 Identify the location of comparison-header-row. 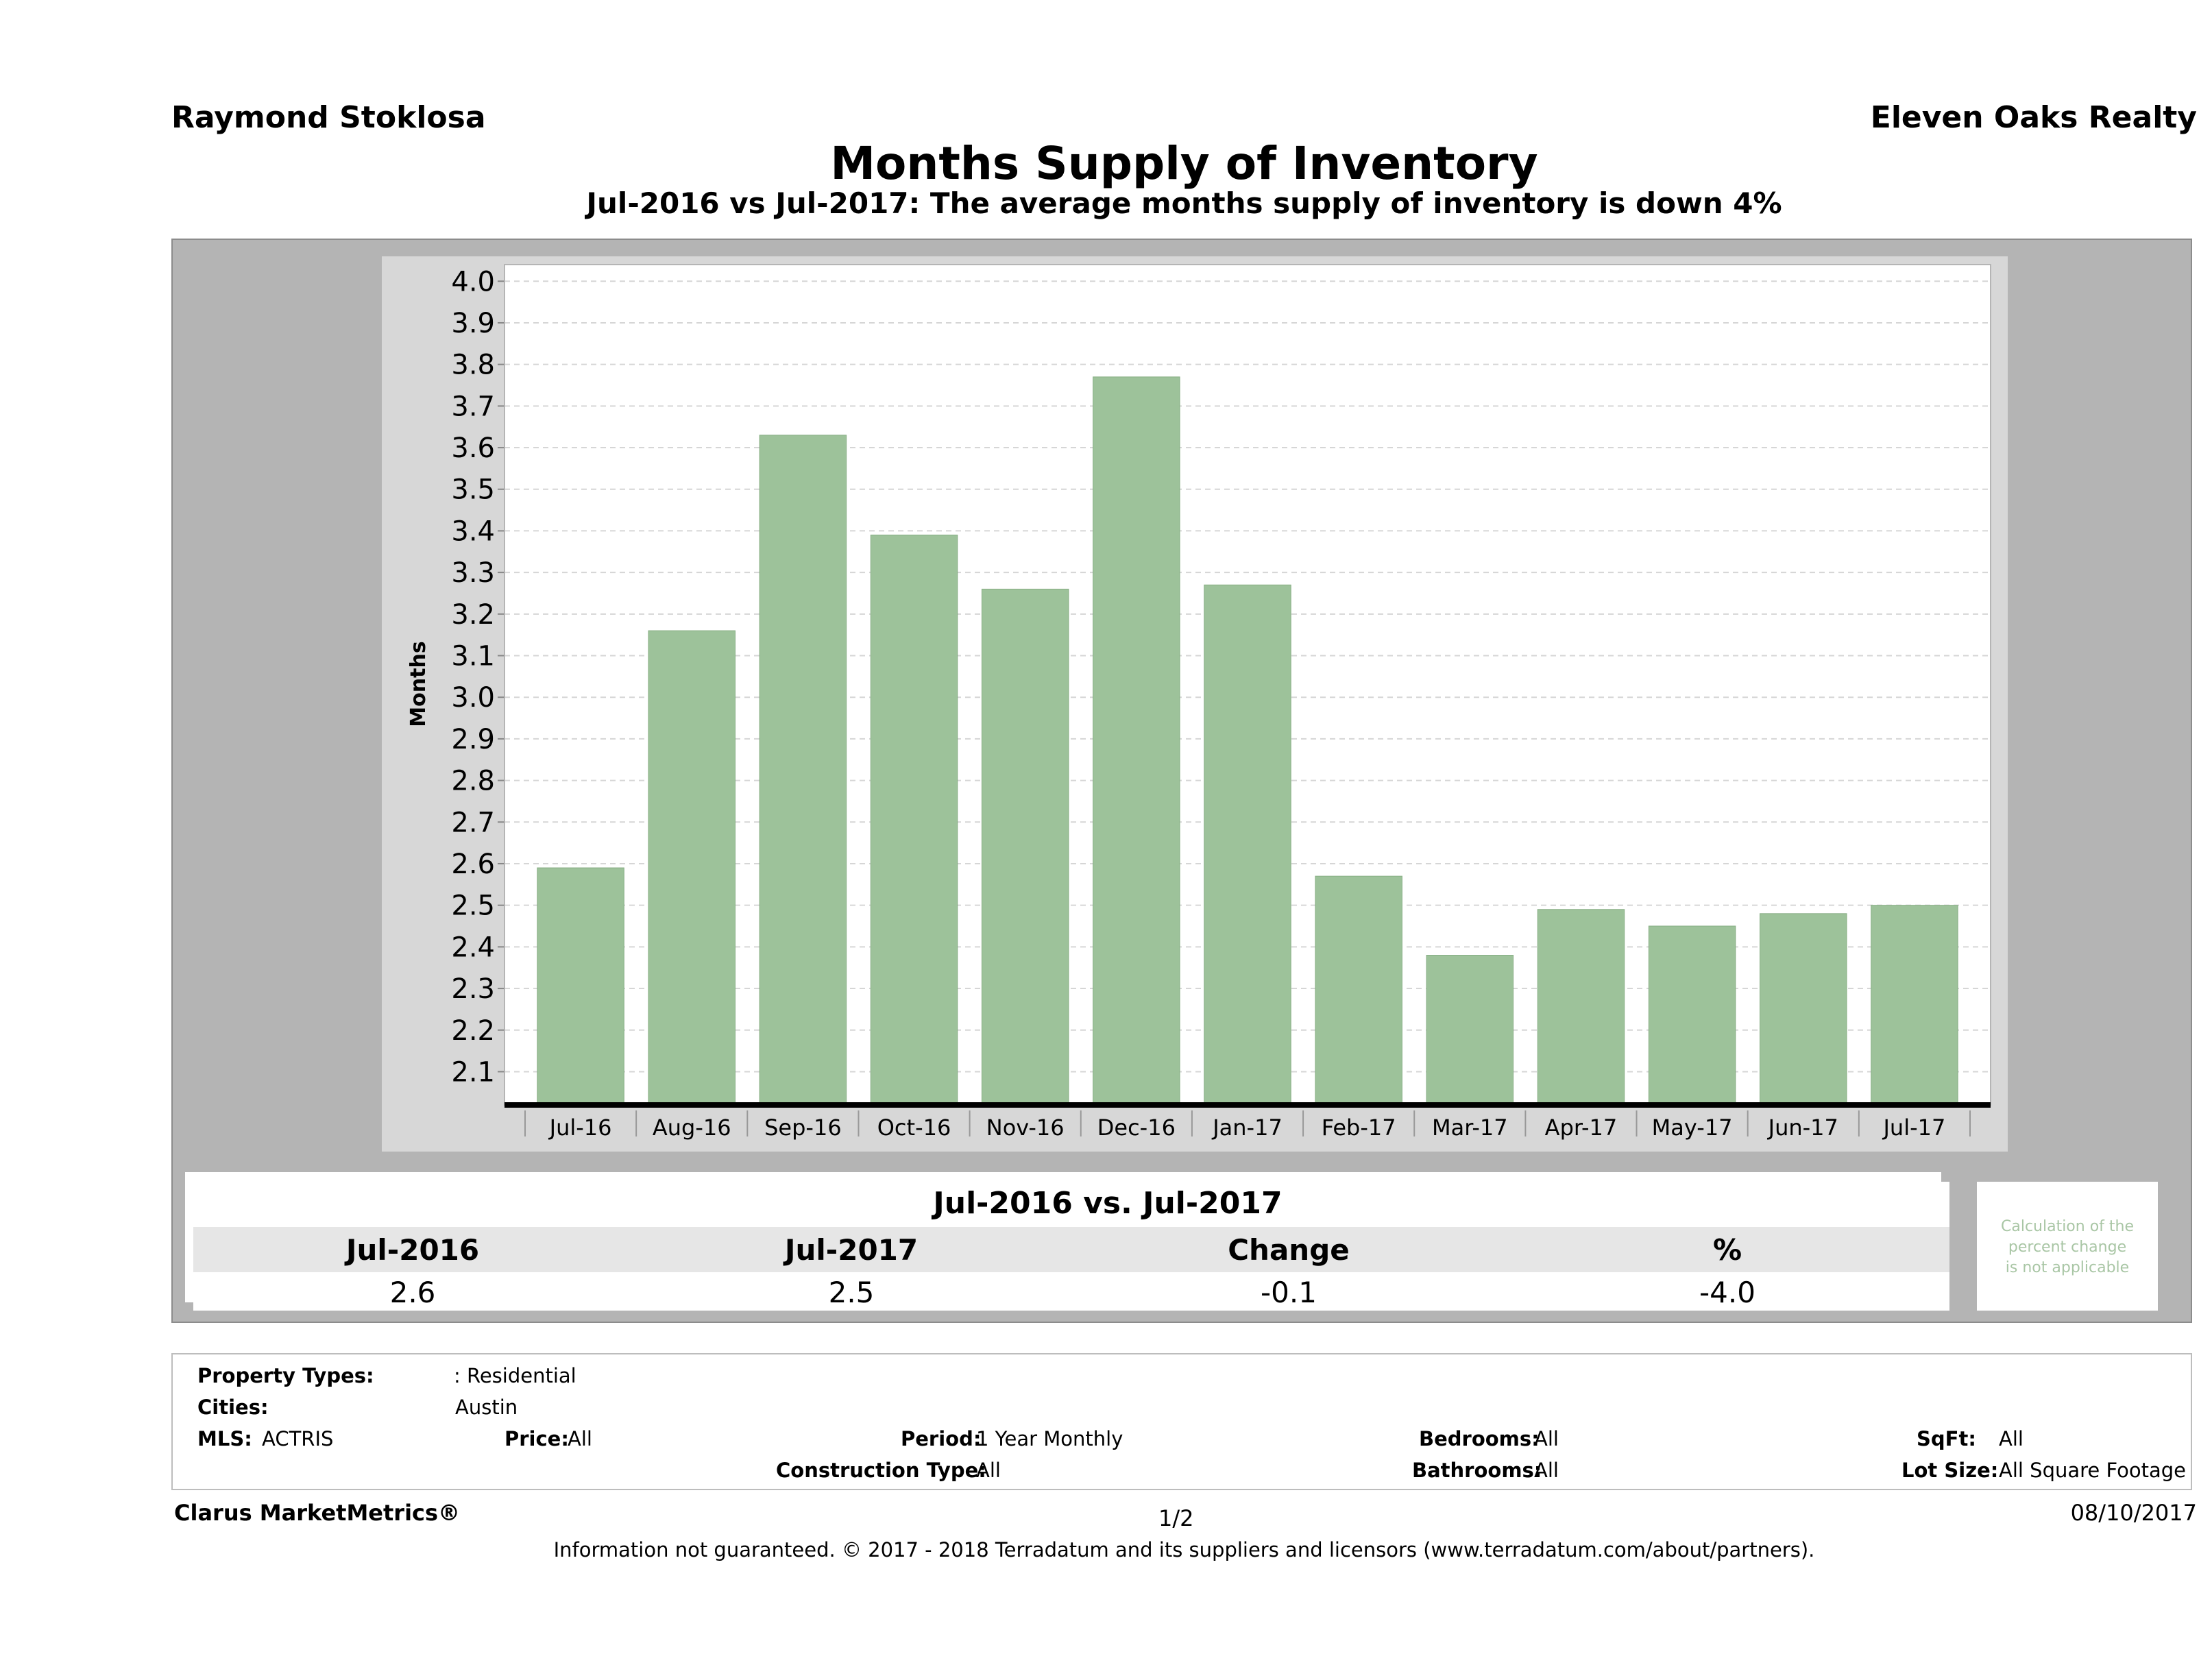
(1071, 1249).